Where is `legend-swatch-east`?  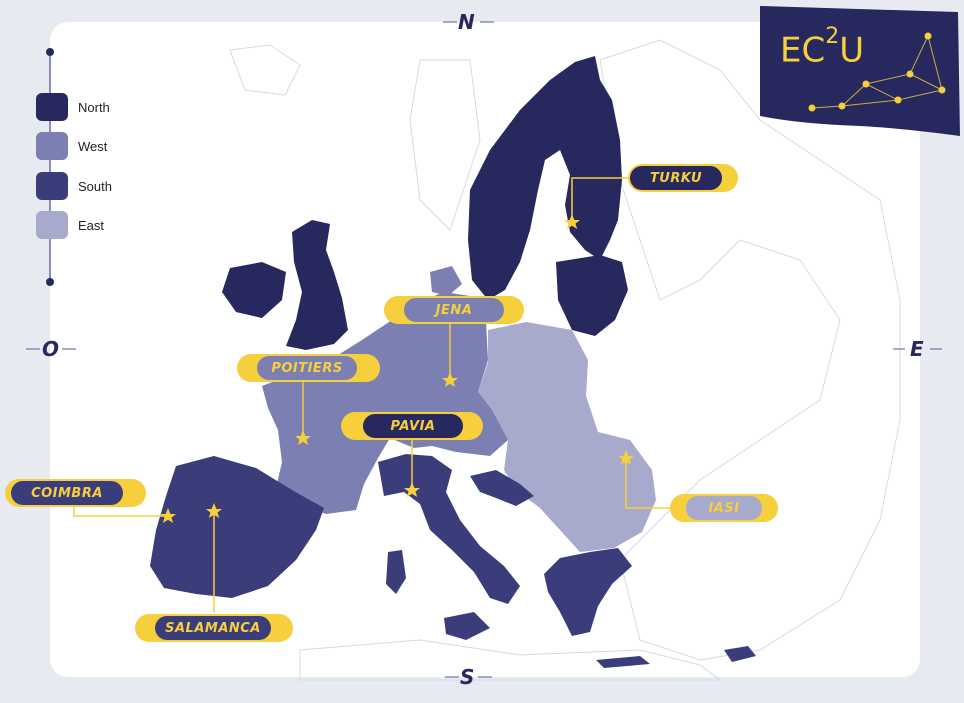 legend-swatch-east is located at coordinates (52, 225).